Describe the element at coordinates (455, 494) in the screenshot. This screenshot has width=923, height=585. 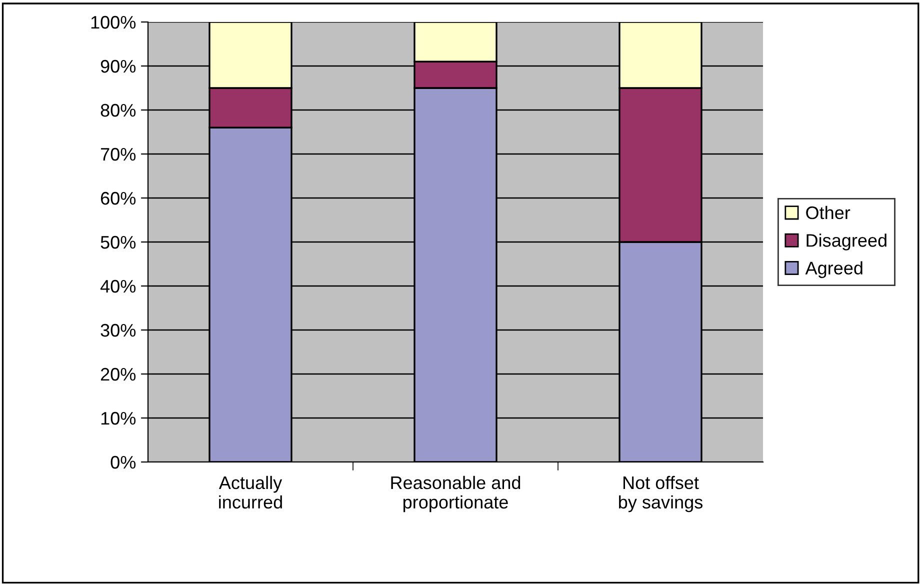
I see `x-tick-label: Reasonable and proportionate` at that location.